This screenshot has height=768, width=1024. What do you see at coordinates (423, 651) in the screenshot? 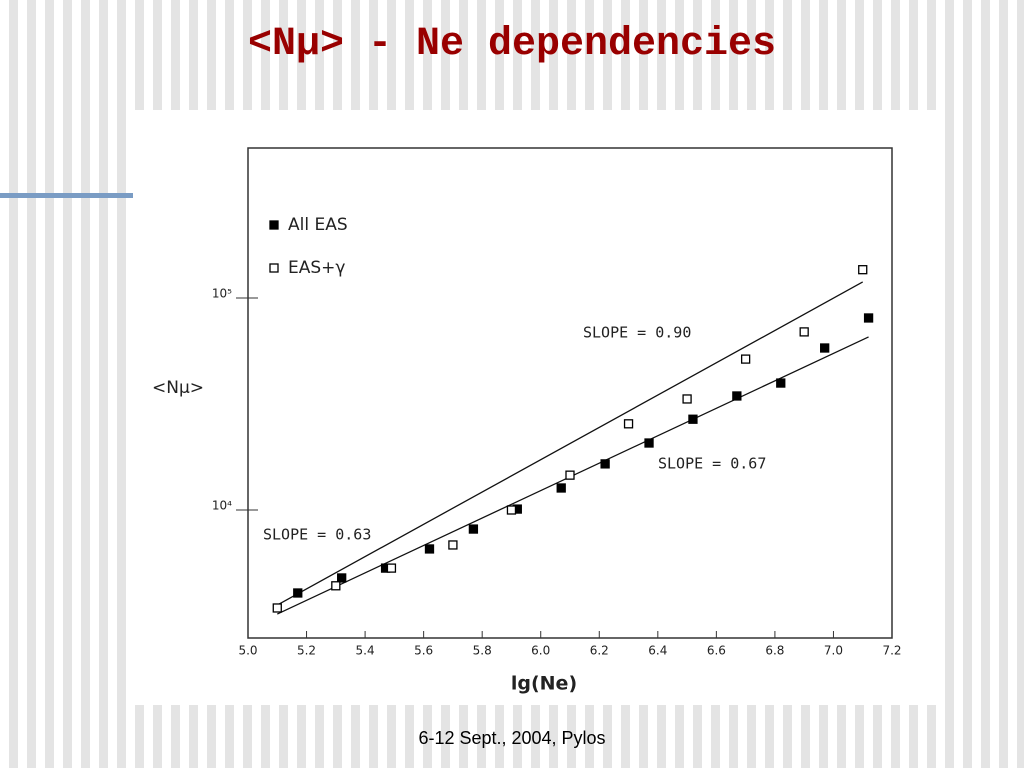
I see `x-tick-label: 5.6` at bounding box center [423, 651].